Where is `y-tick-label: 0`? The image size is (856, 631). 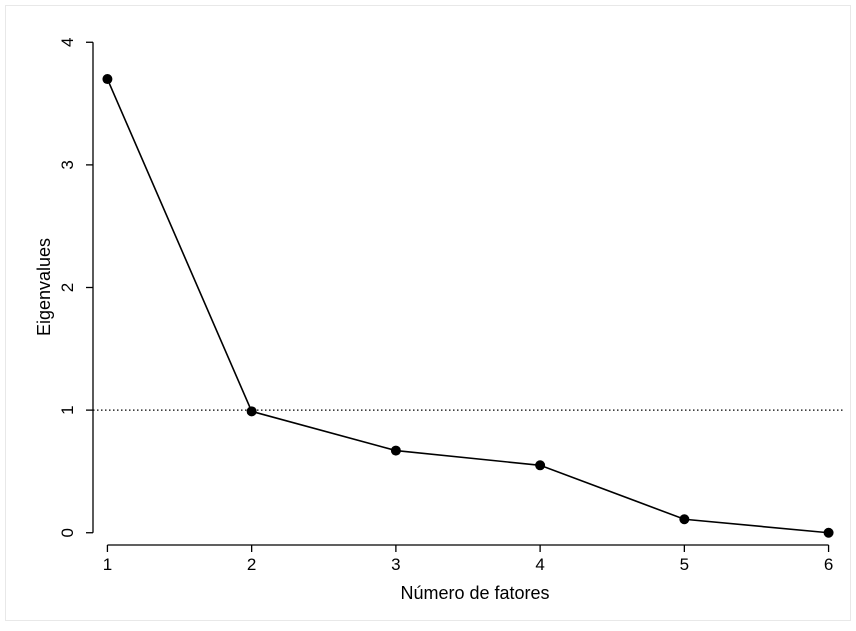 y-tick-label: 0 is located at coordinates (67, 532).